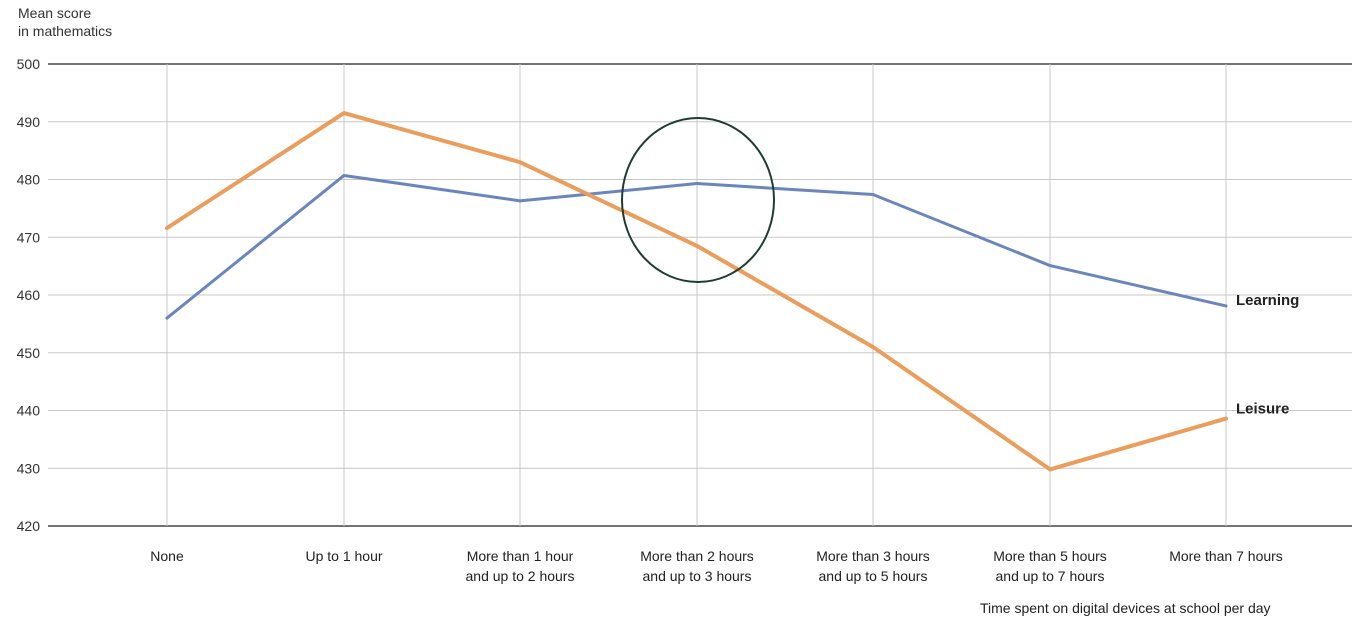  What do you see at coordinates (29, 411) in the screenshot?
I see `y-tick-label: 440` at bounding box center [29, 411].